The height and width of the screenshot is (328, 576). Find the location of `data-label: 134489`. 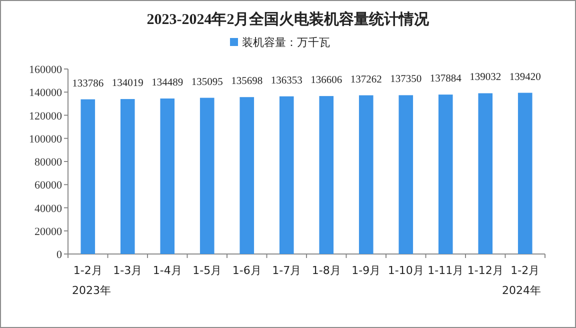

data-label: 134489 is located at coordinates (168, 82).